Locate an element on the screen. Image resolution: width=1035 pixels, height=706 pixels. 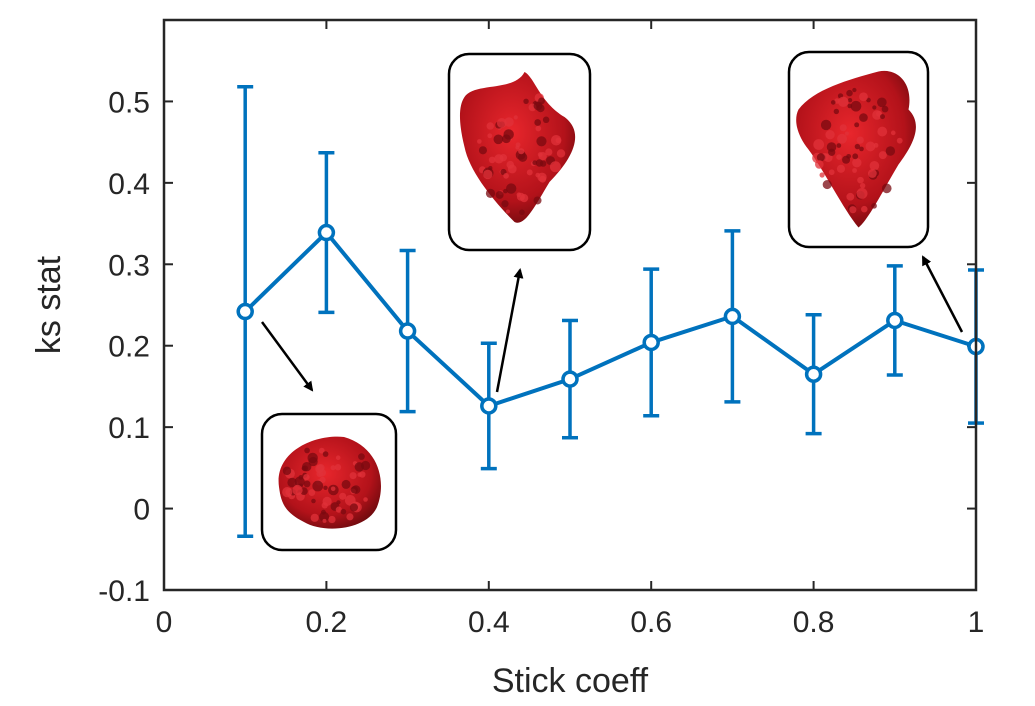
y-tick-label: 0 is located at coordinates (141, 510).